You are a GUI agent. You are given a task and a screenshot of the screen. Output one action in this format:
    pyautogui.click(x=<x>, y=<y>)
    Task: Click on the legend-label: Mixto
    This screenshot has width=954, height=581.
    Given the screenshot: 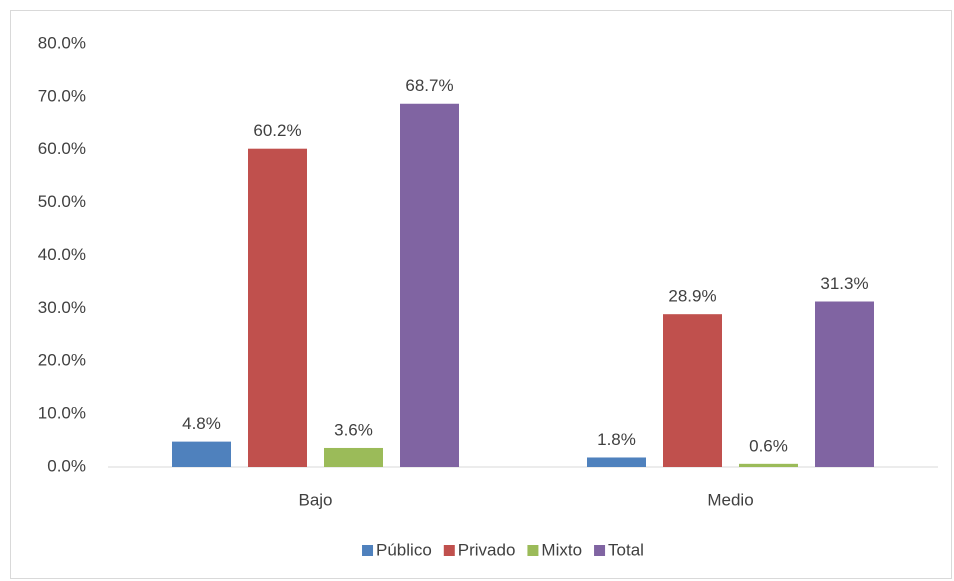 What is the action you would take?
    pyautogui.click(x=561, y=549)
    